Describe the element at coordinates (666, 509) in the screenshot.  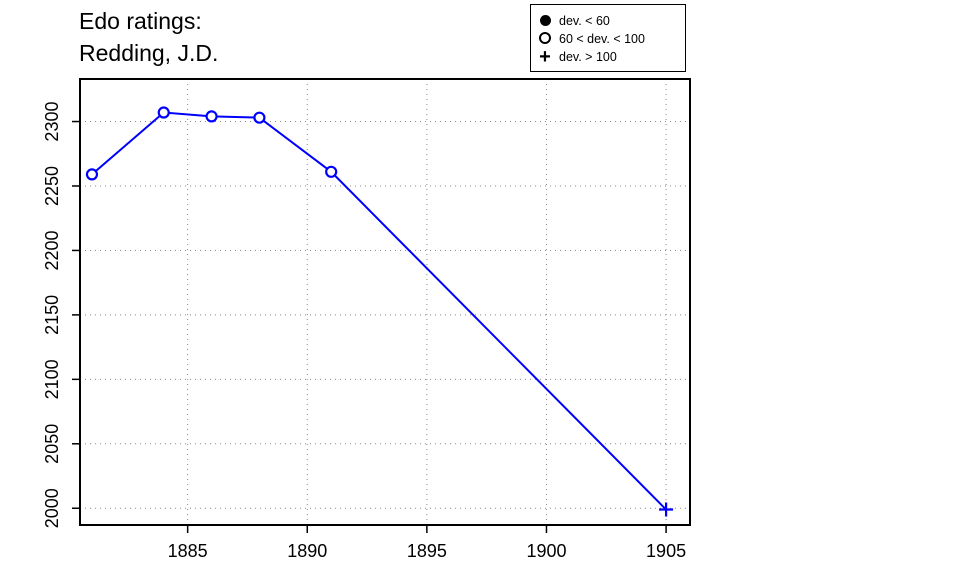
I see `data-point-plus` at that location.